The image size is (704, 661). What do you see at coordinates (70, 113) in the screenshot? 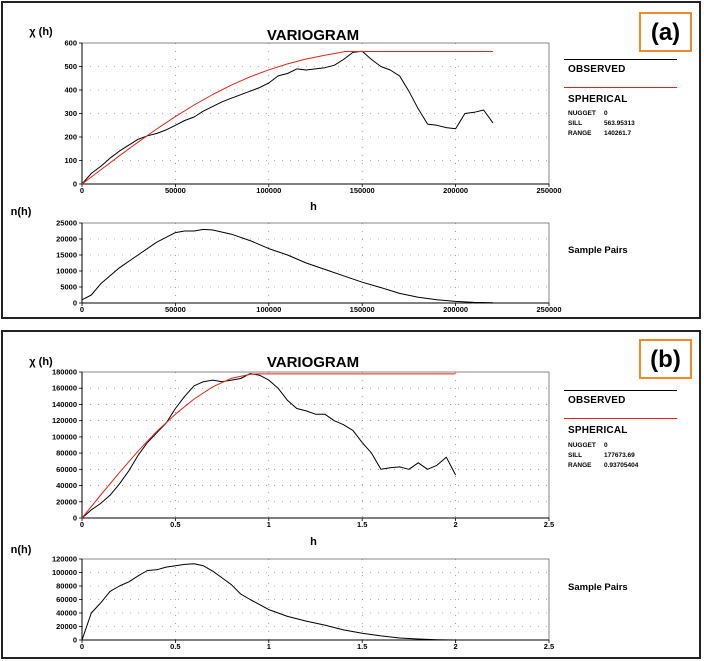
I see `y-tick-label: 300` at bounding box center [70, 113].